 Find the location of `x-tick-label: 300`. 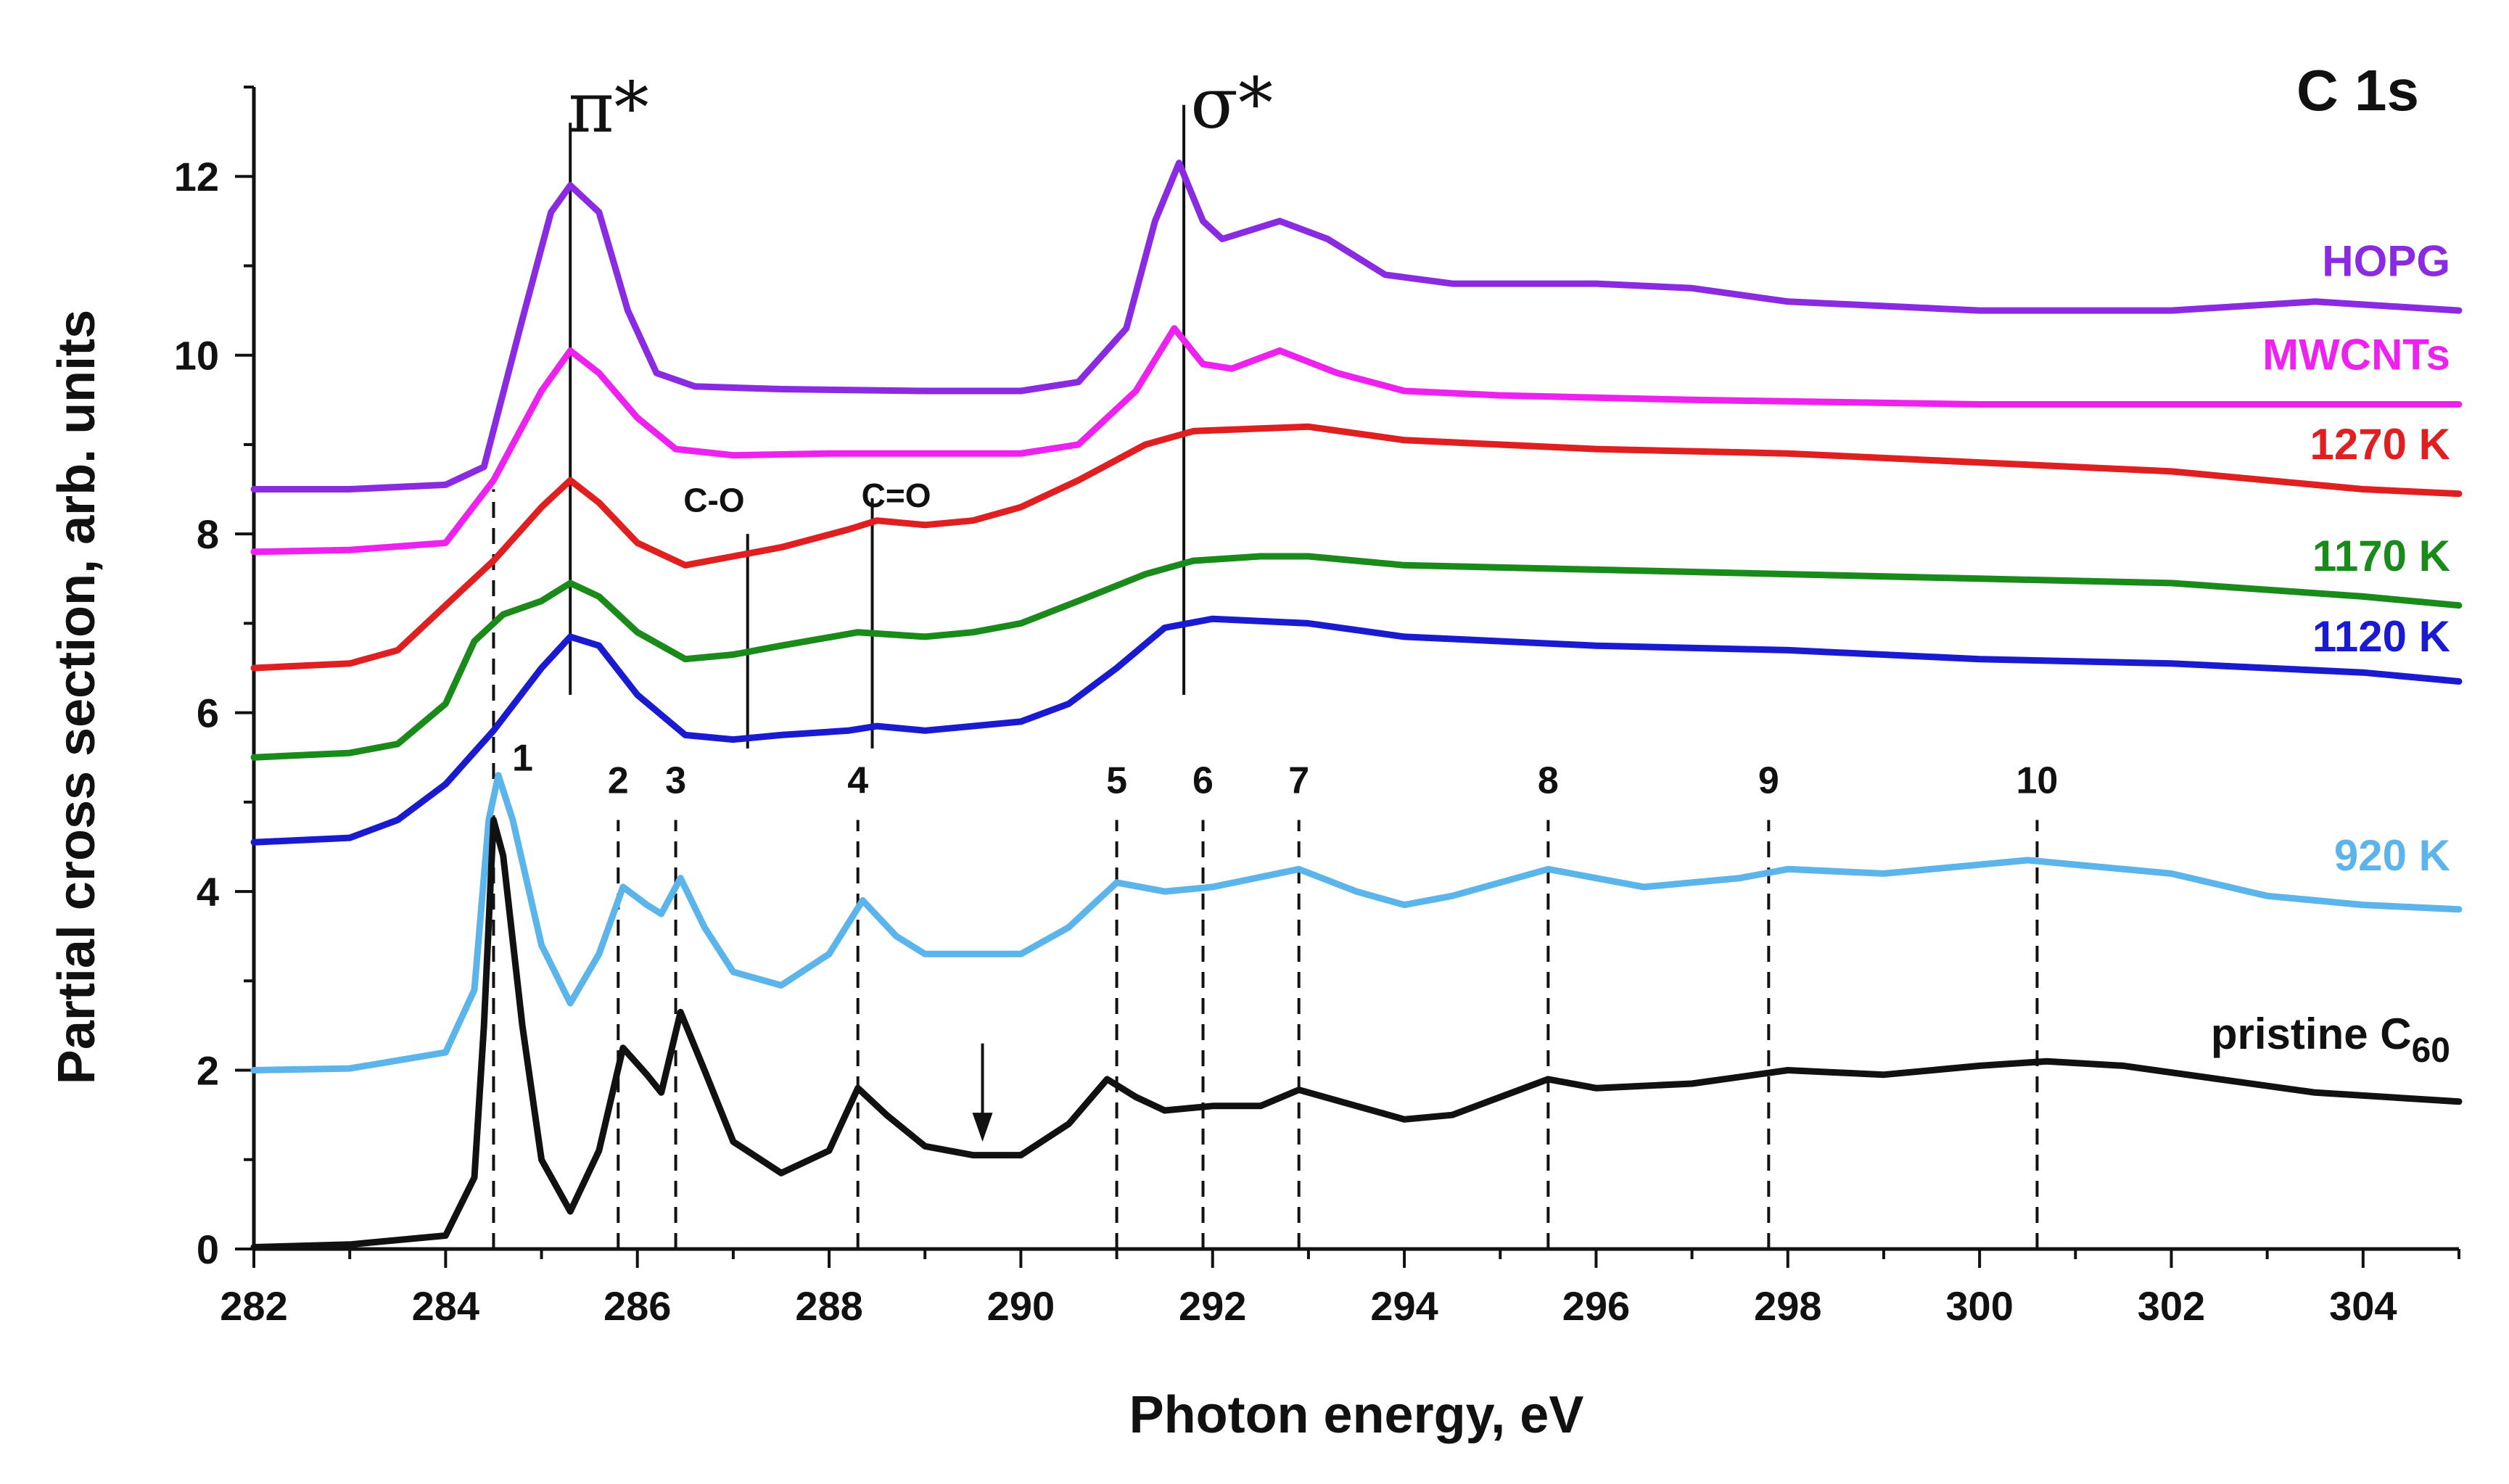

x-tick-label: 300 is located at coordinates (1979, 1306).